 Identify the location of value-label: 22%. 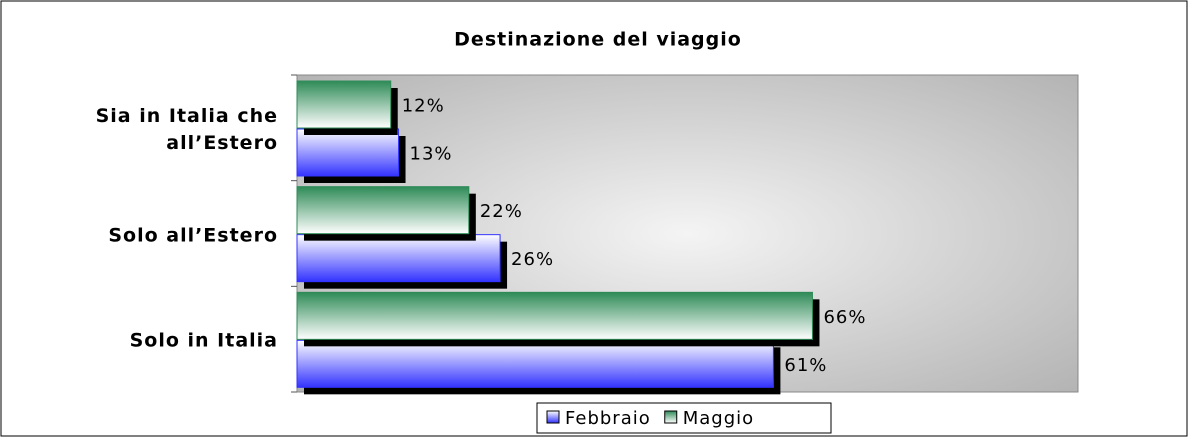
(501, 211).